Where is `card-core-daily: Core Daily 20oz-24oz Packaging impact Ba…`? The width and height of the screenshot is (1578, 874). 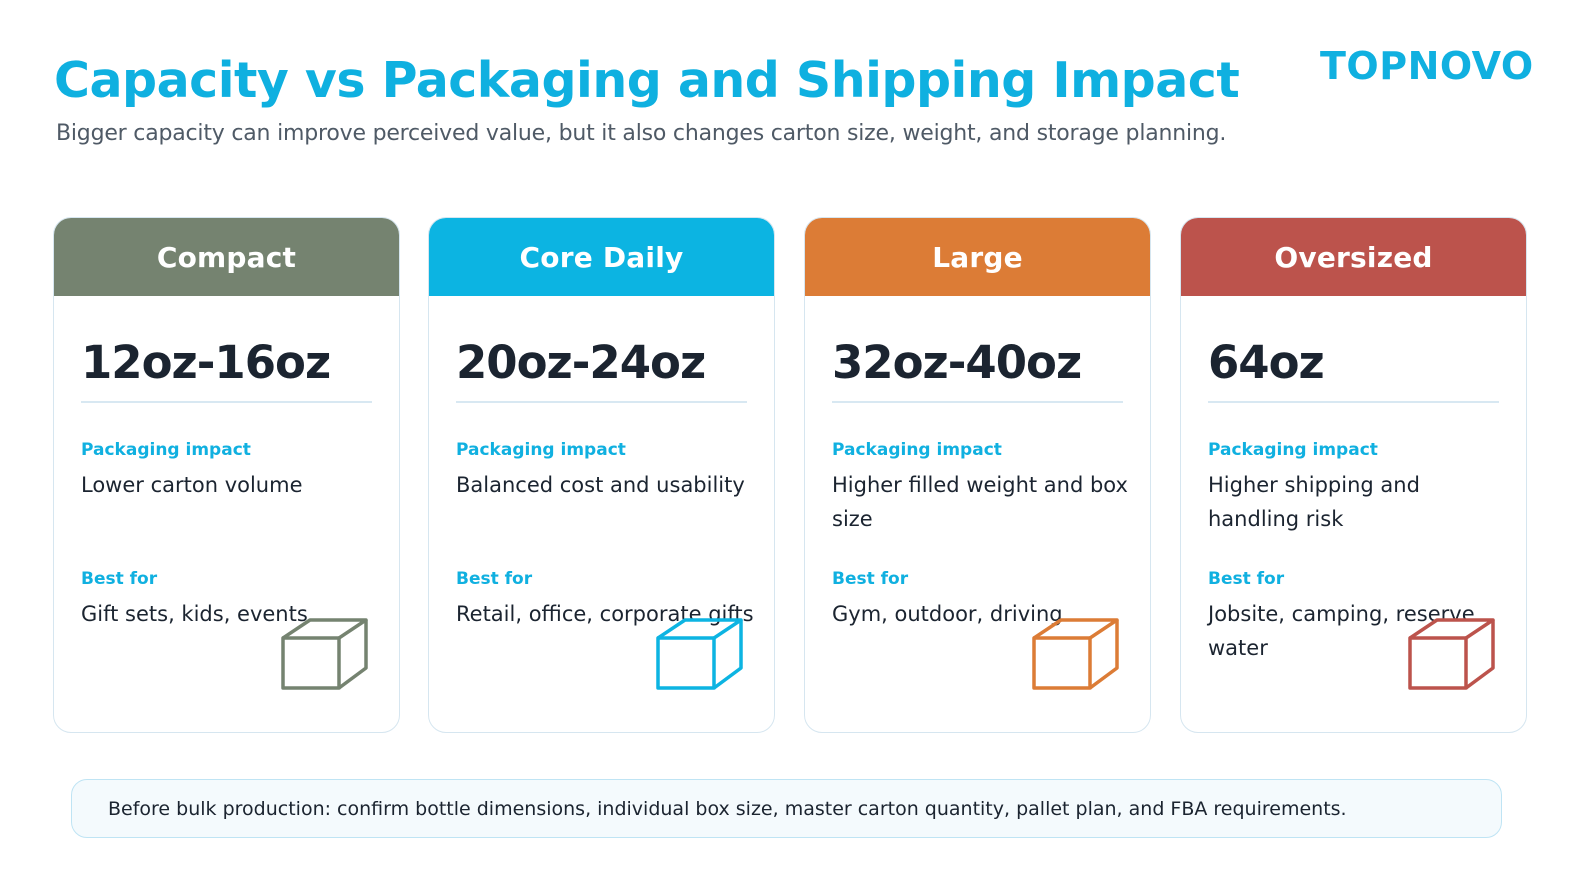
card-core-daily: Core Daily 20oz-24oz Packaging impact Ba… is located at coordinates (601, 475).